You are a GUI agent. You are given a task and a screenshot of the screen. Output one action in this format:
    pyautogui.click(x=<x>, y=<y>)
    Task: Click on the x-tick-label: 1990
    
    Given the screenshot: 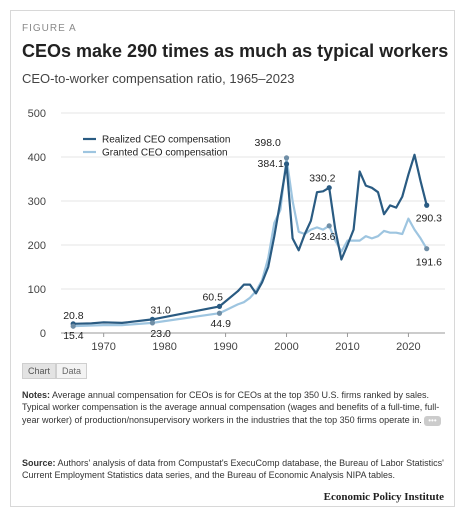 What is the action you would take?
    pyautogui.click(x=225, y=347)
    